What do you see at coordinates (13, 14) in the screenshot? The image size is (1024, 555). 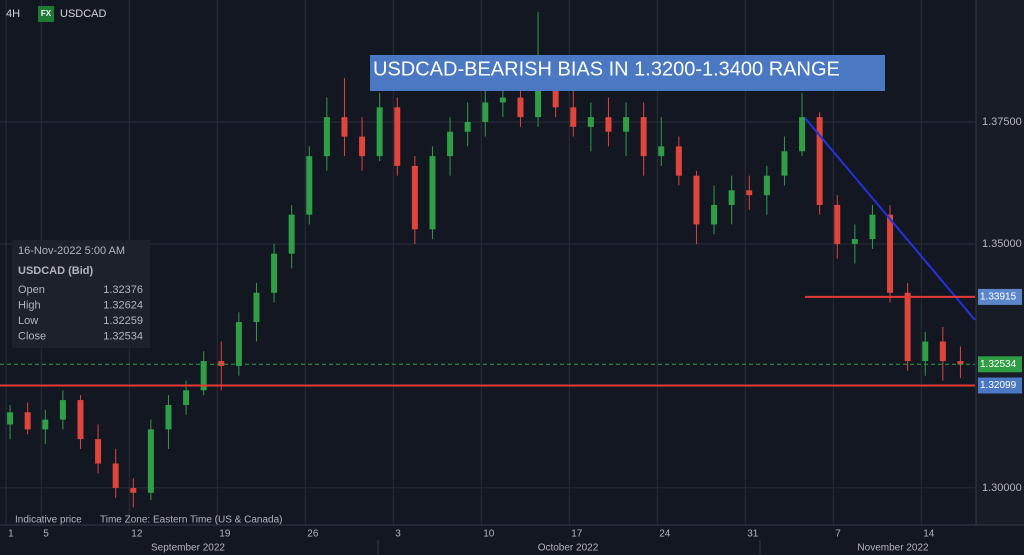 I see `interval: 4H` at bounding box center [13, 14].